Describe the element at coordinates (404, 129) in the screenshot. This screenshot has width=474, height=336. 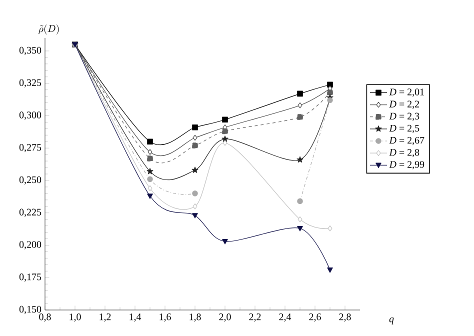
I see `legend-label: D = 2,5` at that location.